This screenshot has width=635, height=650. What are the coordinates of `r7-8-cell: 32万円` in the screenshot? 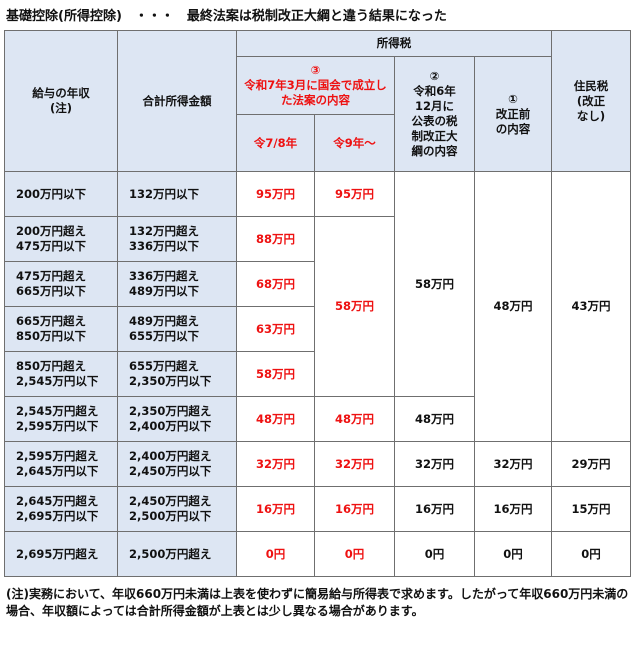 It's located at (275, 464).